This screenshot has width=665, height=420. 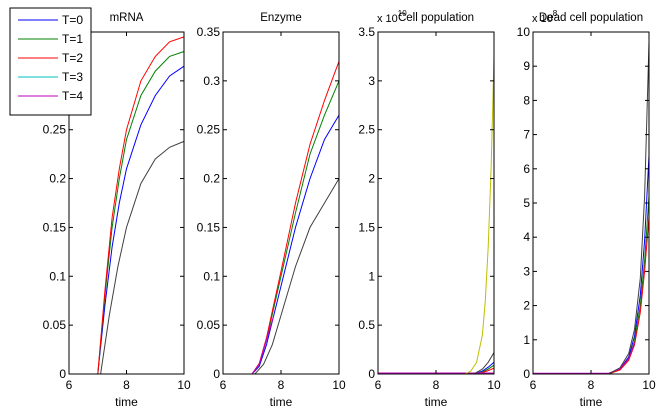 What do you see at coordinates (50, 96) in the screenshot?
I see `legend-entry-t-4: T=4` at bounding box center [50, 96].